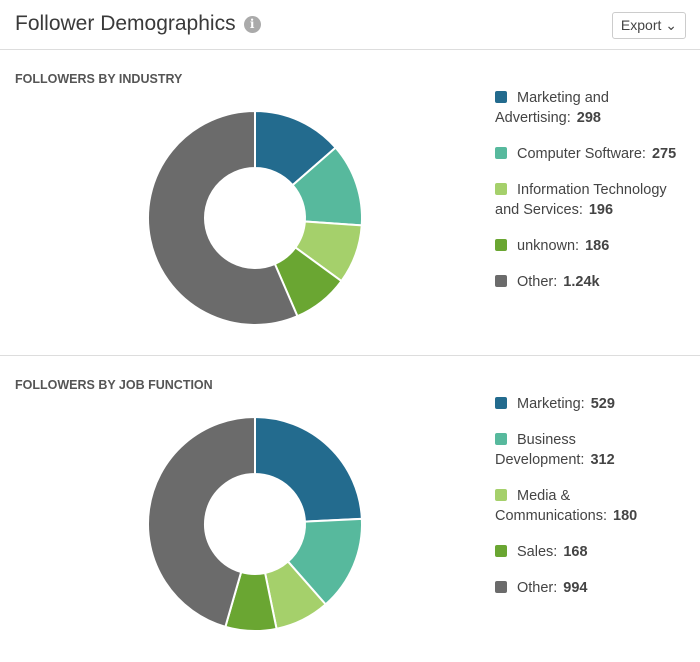 The height and width of the screenshot is (662, 700). What do you see at coordinates (252, 24) in the screenshot?
I see `info-icon: i` at bounding box center [252, 24].